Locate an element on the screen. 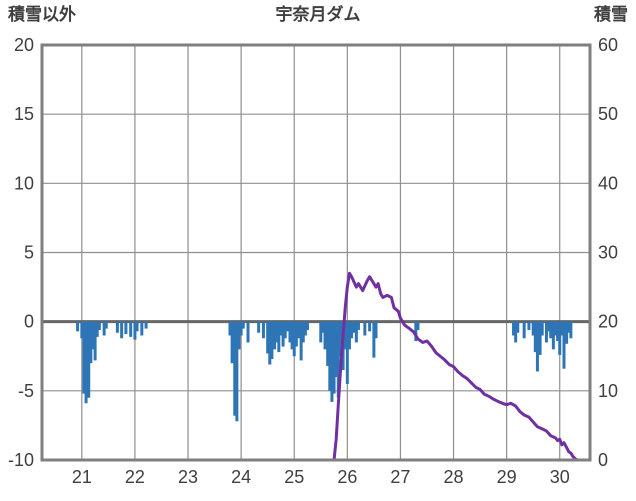 The height and width of the screenshot is (501, 636). svg-text: 25 is located at coordinates (294, 477).